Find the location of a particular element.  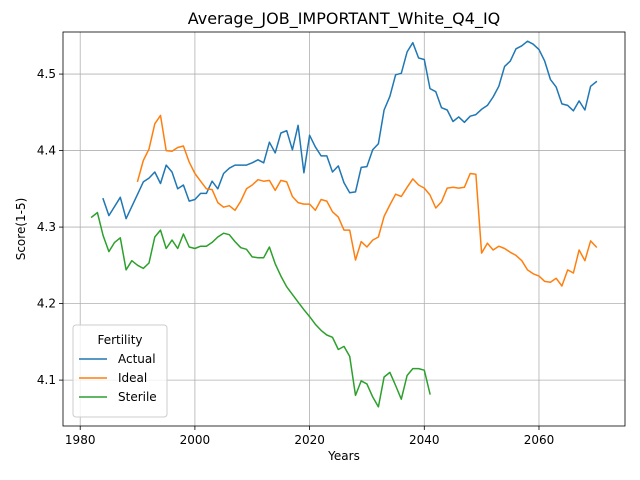

x-axis-label: Years is located at coordinates (343, 456).